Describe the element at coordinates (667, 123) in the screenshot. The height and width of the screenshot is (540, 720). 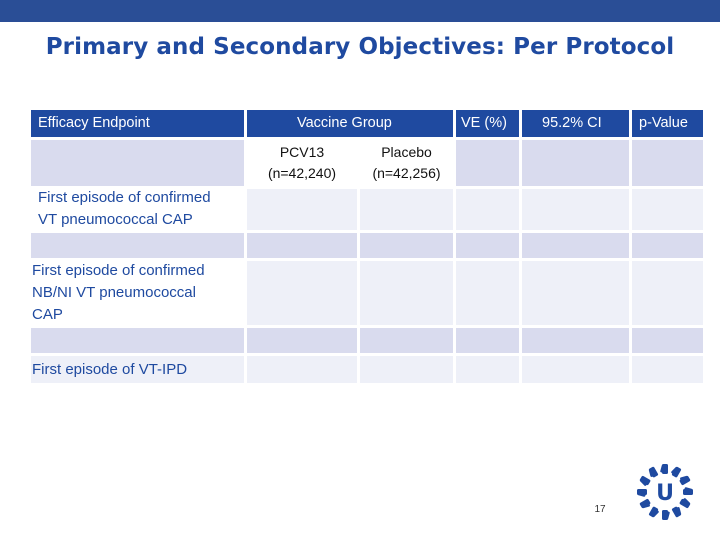
I see `header-pvalue: p-Value` at that location.